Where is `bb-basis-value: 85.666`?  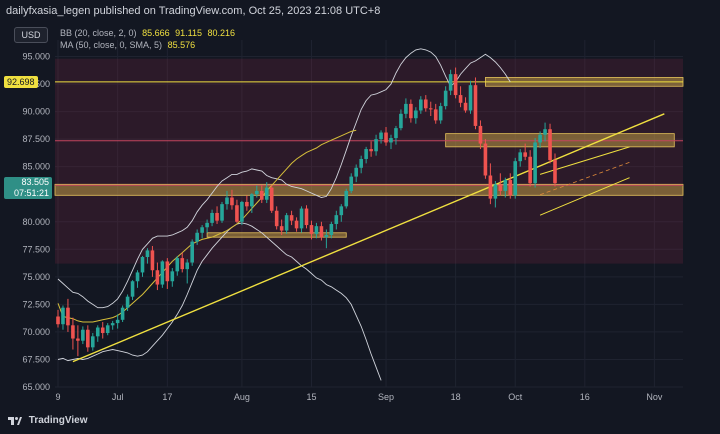 bb-basis-value: 85.666 is located at coordinates (156, 33).